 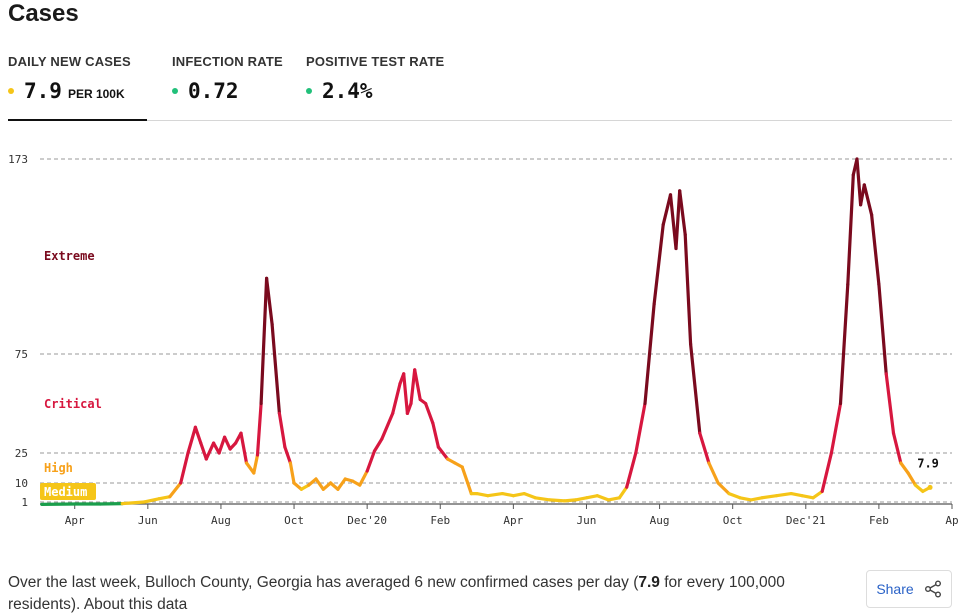 What do you see at coordinates (58, 468) in the screenshot?
I see `risk-level-label: High` at bounding box center [58, 468].